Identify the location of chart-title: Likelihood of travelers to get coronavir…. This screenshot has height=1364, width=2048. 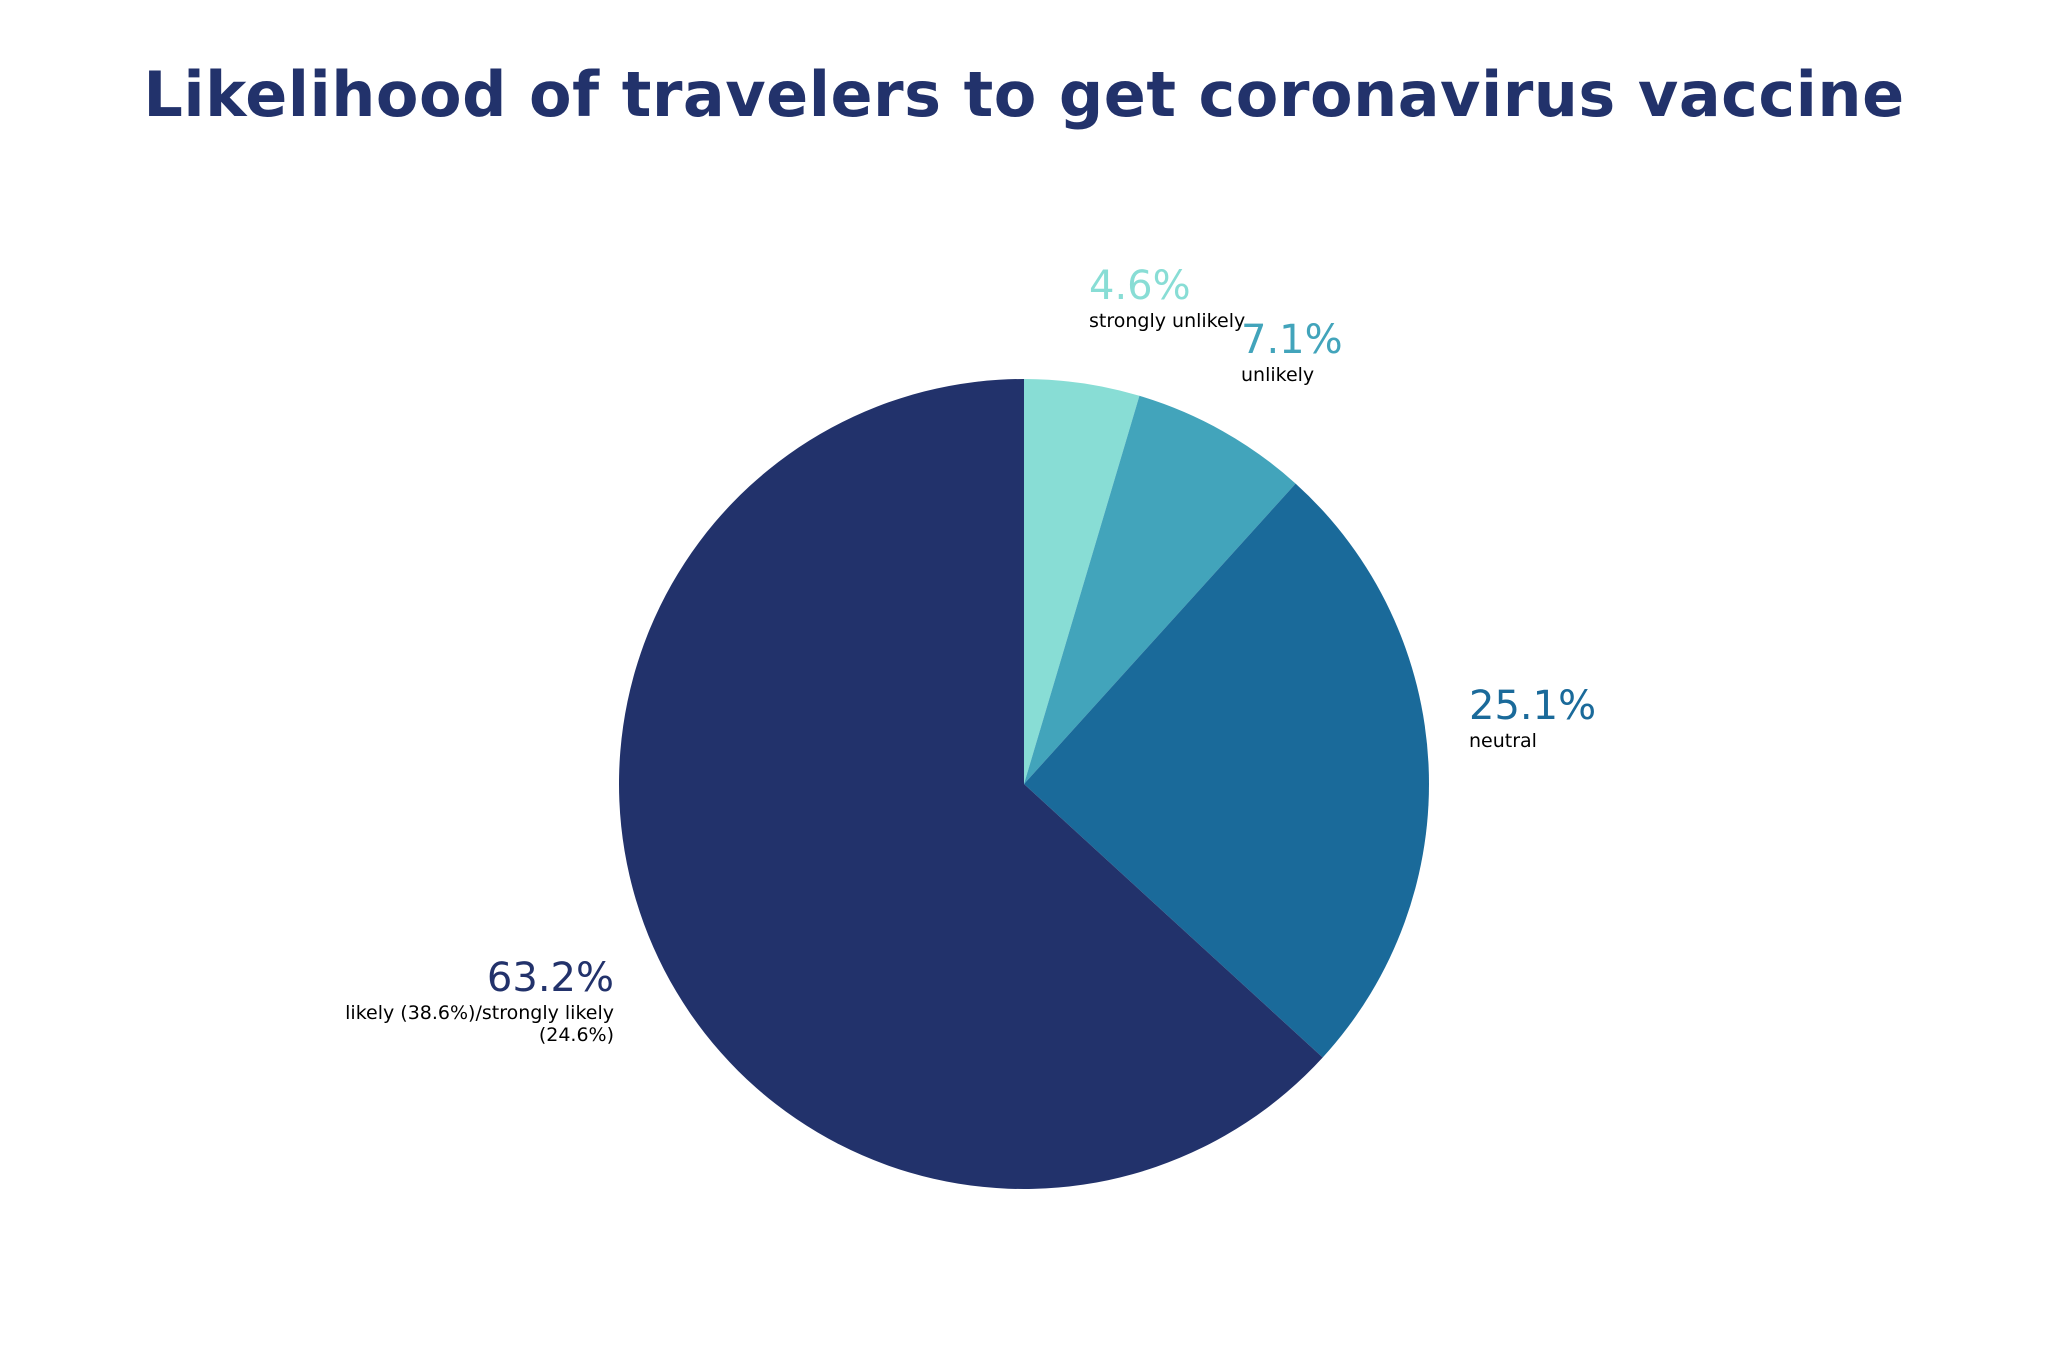
(1024, 94).